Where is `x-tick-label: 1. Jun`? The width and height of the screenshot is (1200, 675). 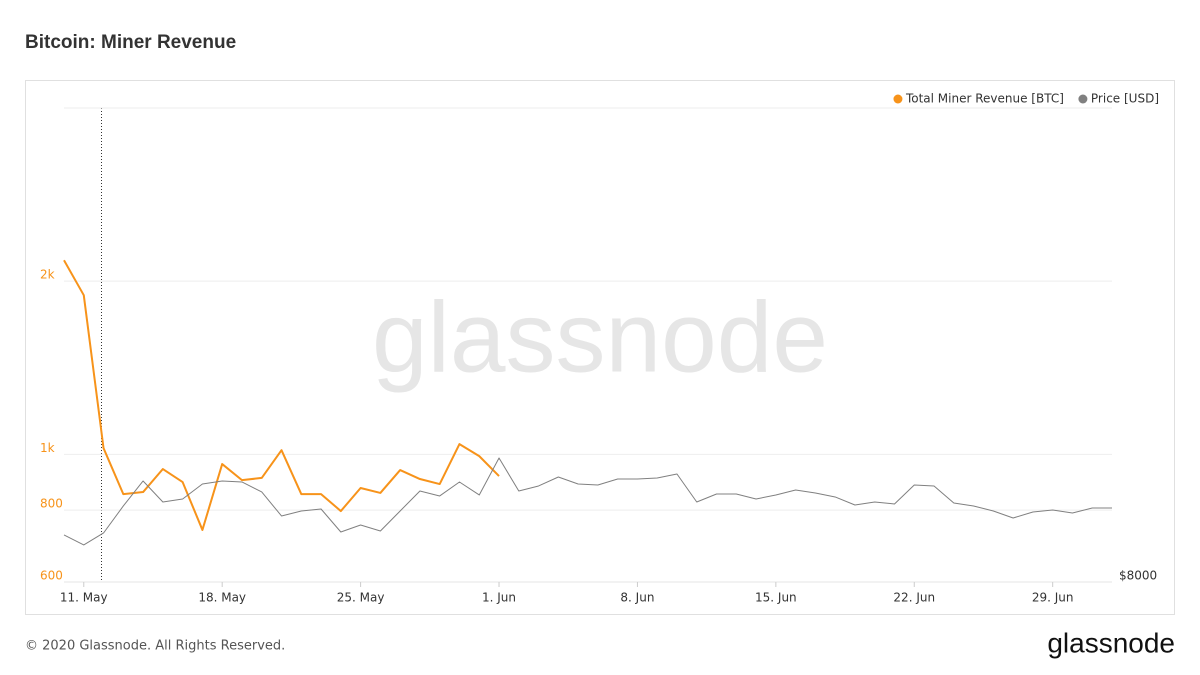
x-tick-label: 1. Jun is located at coordinates (499, 598).